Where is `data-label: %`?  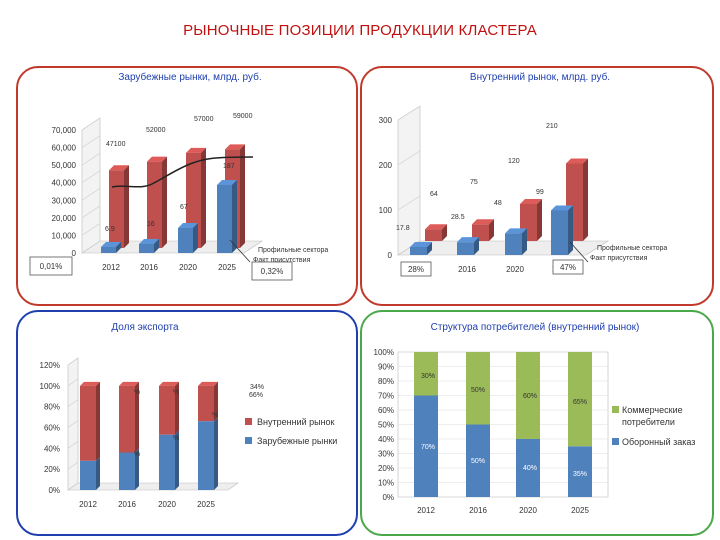
data-label: % is located at coordinates (176, 438).